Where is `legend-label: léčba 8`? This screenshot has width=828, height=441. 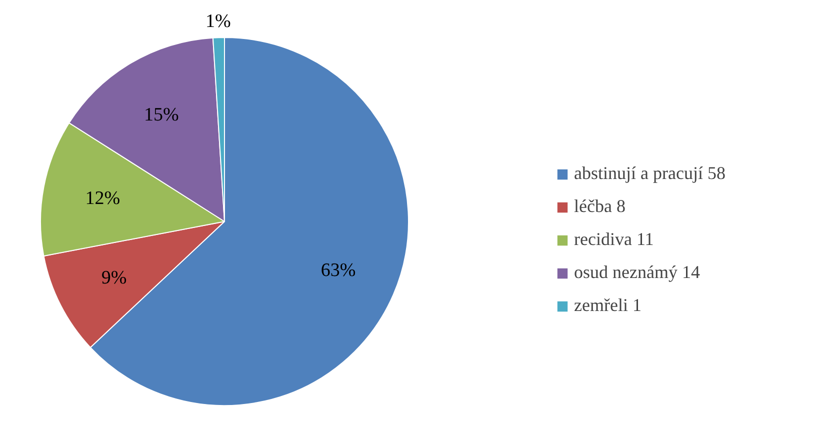
legend-label: léčba 8 is located at coordinates (600, 206).